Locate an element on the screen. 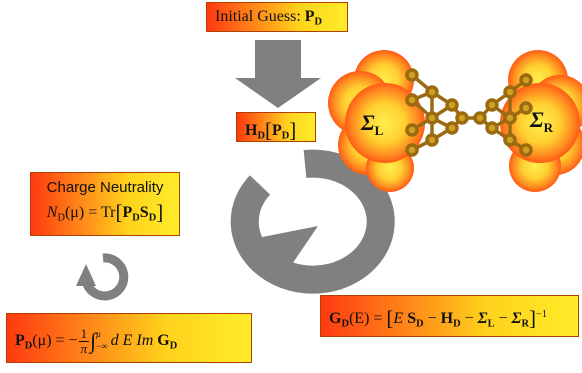 The height and width of the screenshot is (373, 582). green-overlap-subscript: D is located at coordinates (420, 324).